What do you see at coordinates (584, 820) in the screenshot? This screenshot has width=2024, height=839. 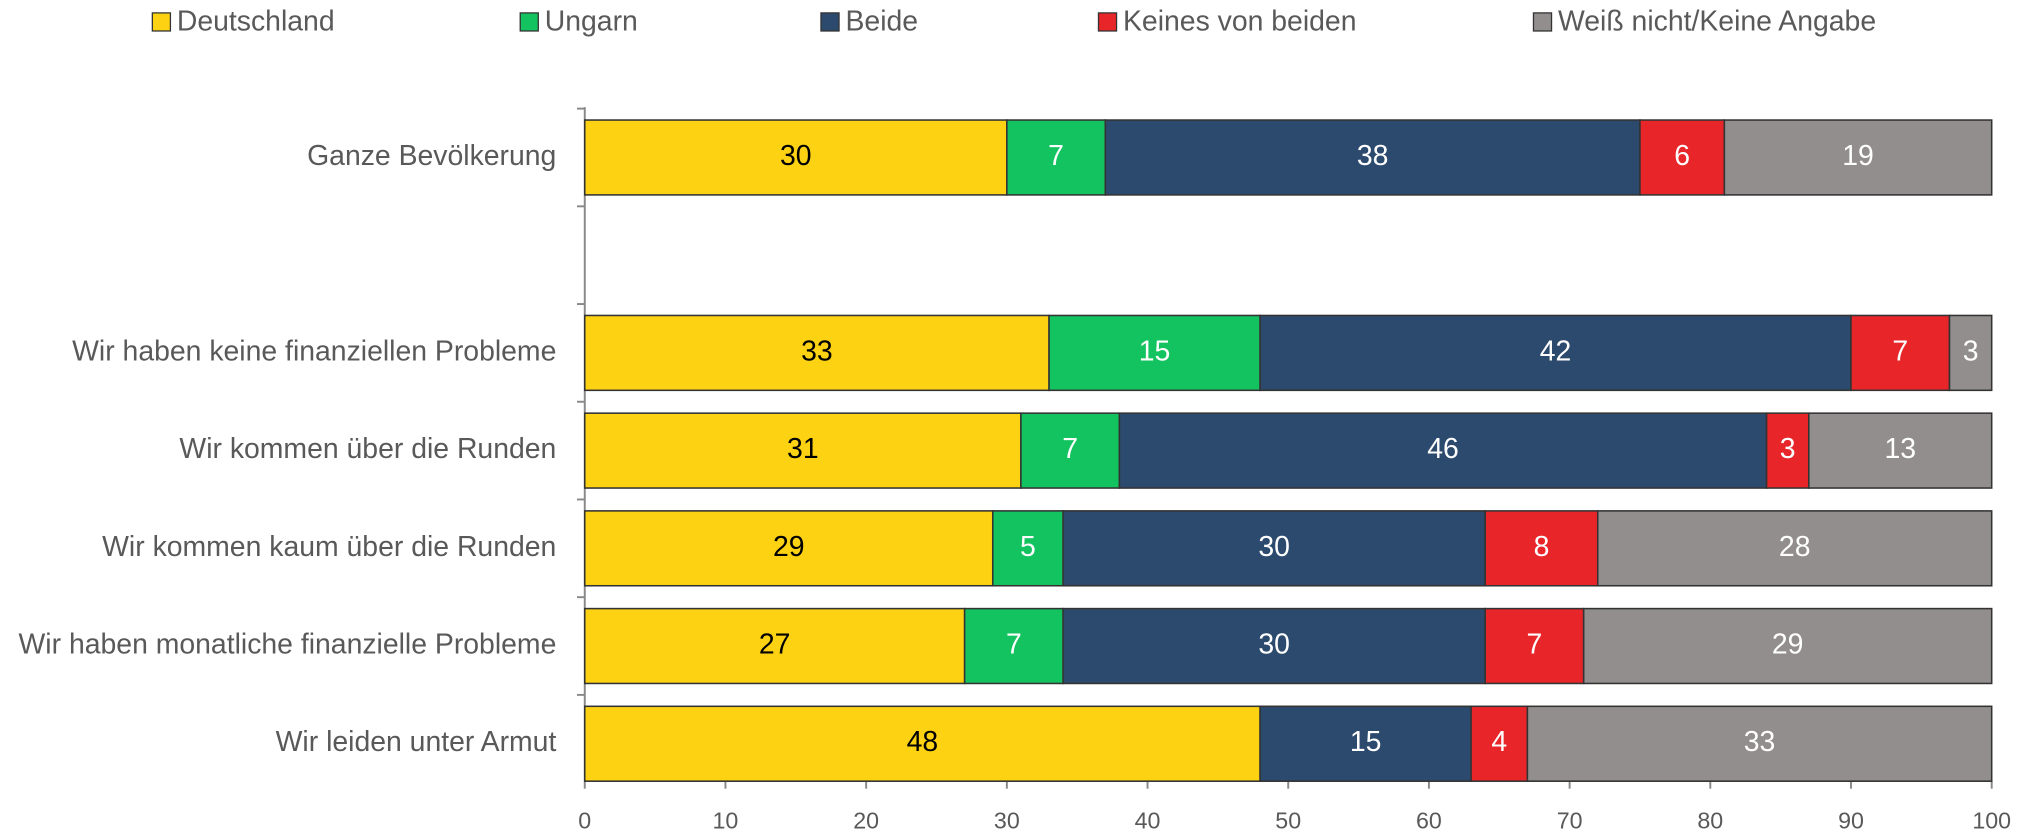 I see `x-tick-label: 0` at bounding box center [584, 820].